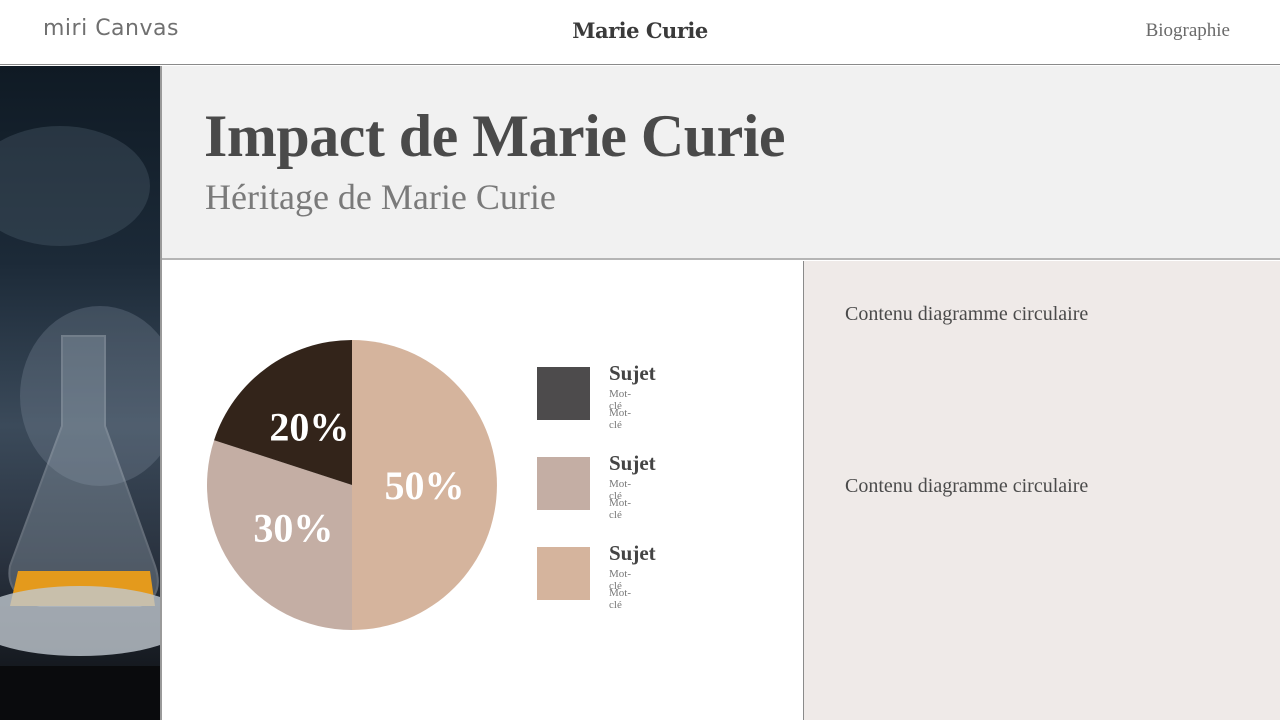  Describe the element at coordinates (111, 28) in the screenshot. I see `miri-canvas-logo: miri Canvas` at that location.